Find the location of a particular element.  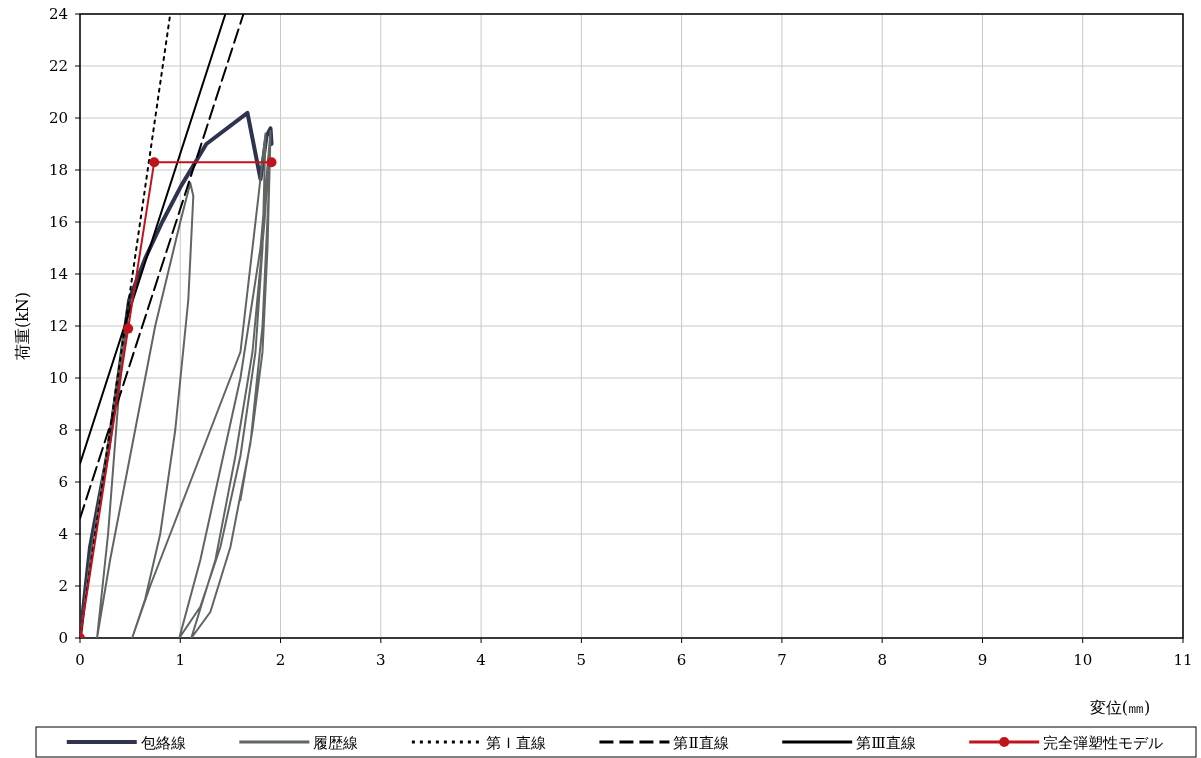

x-tick-label: 8 is located at coordinates (882, 660).